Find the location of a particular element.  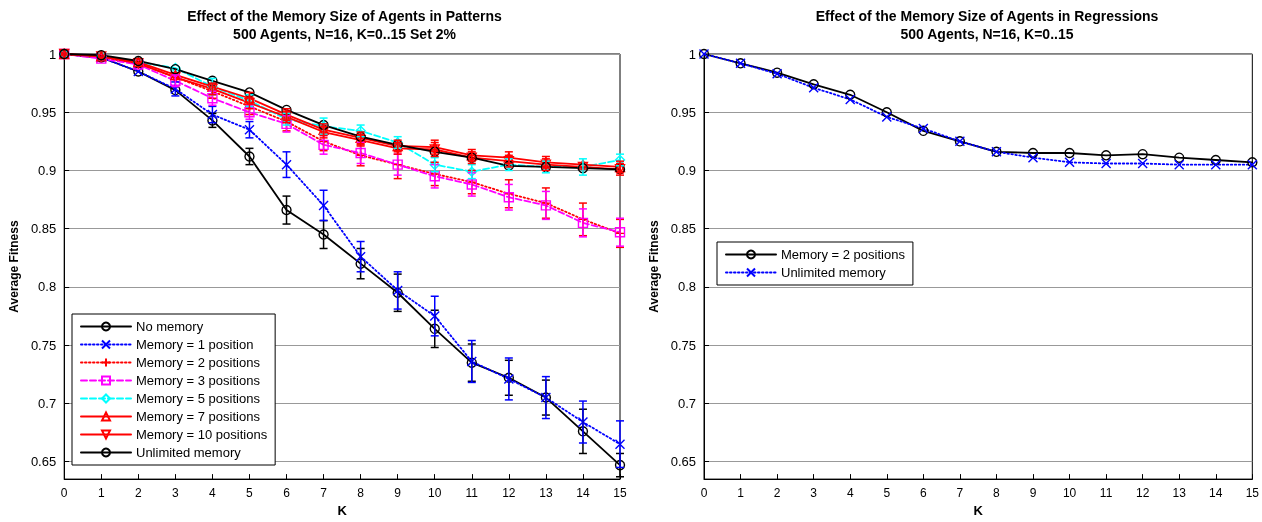

legend-label: Memory = 5 positions is located at coordinates (198, 398).